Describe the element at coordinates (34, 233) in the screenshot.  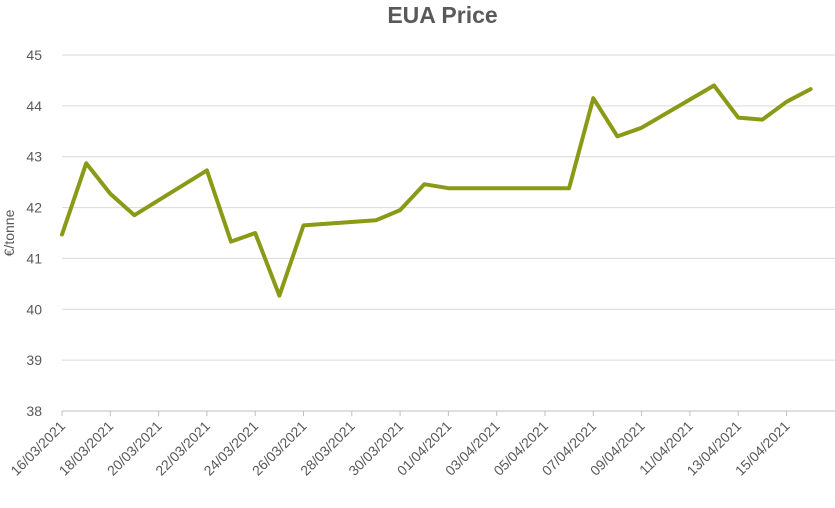
I see `y-tick-labels: 38 39 40 41 42 43 44 45` at that location.